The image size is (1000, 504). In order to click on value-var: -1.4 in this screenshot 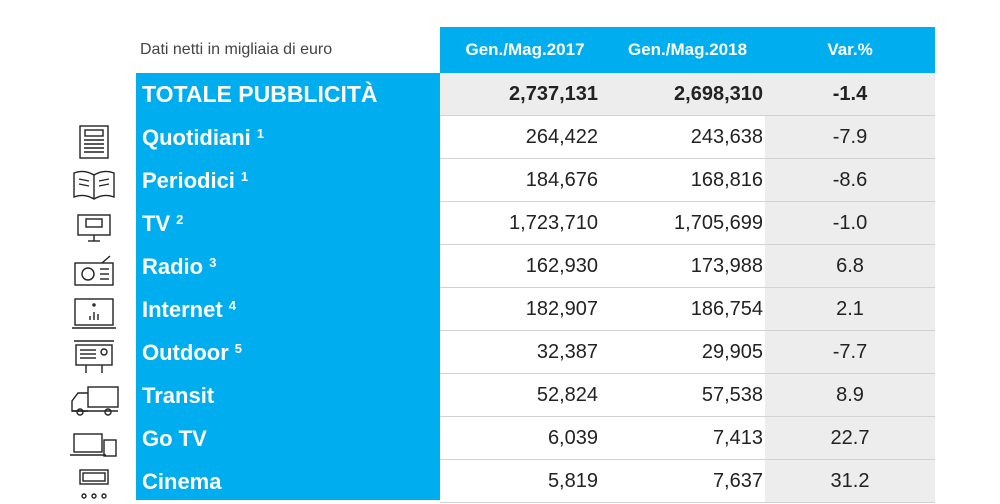, I will do `click(850, 94)`.